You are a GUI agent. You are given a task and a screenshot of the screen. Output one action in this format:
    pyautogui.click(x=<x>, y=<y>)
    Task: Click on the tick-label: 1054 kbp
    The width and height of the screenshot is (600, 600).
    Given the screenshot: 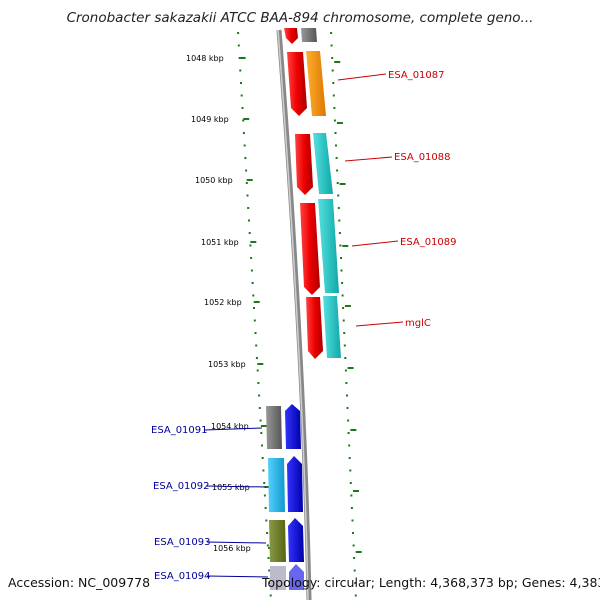 What is the action you would take?
    pyautogui.click(x=230, y=426)
    